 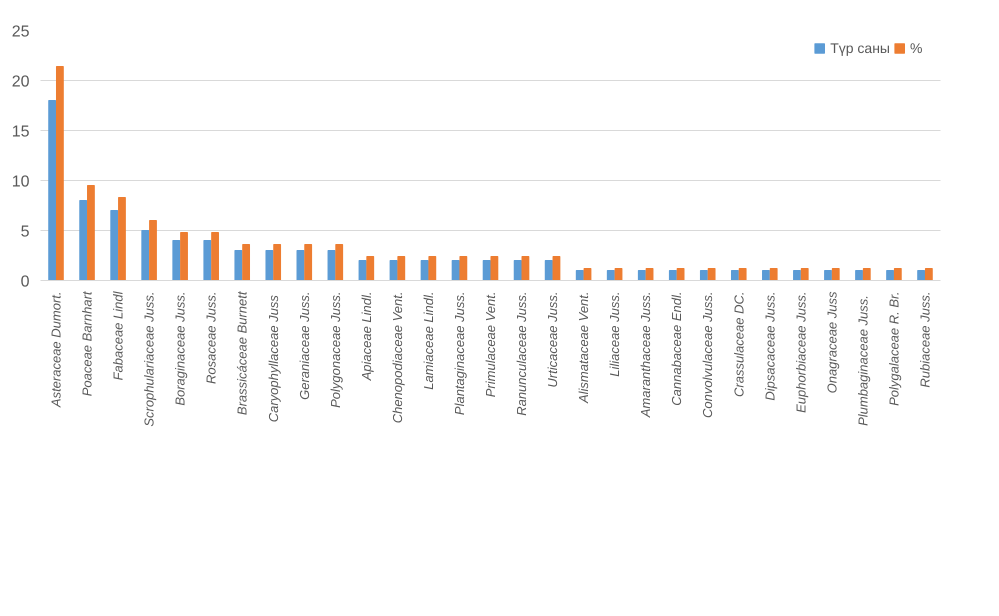 What do you see at coordinates (366, 336) in the screenshot?
I see `x-tick-label: Apiaceae Lindl.` at bounding box center [366, 336].